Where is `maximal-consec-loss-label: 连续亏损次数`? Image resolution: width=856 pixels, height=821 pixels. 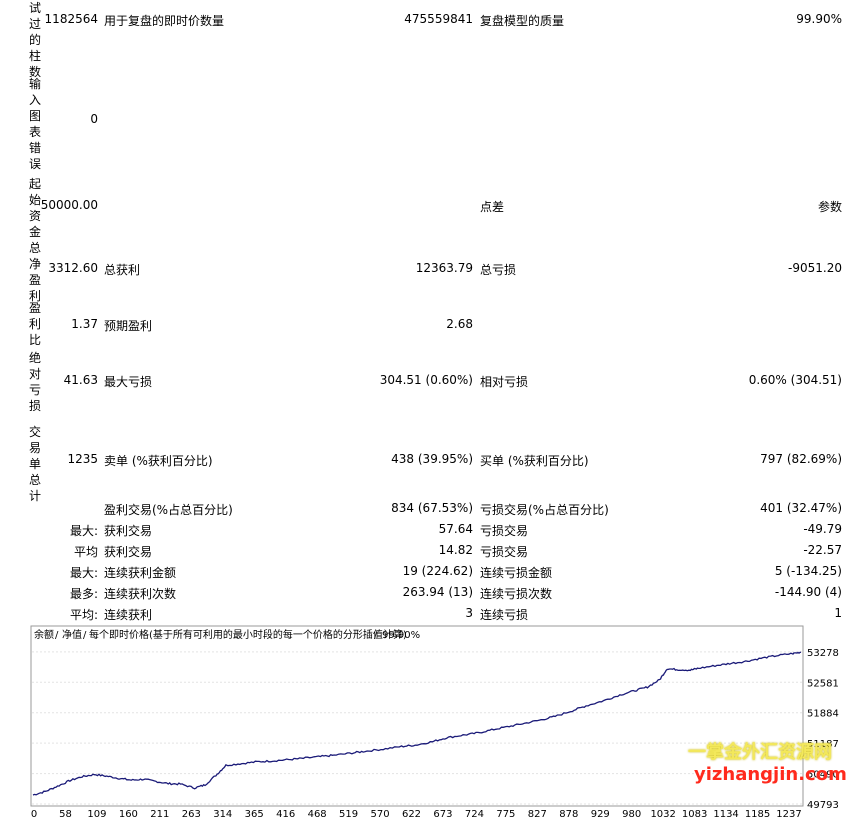 maximal-consec-loss-label: 连续亏损次数 is located at coordinates (516, 594).